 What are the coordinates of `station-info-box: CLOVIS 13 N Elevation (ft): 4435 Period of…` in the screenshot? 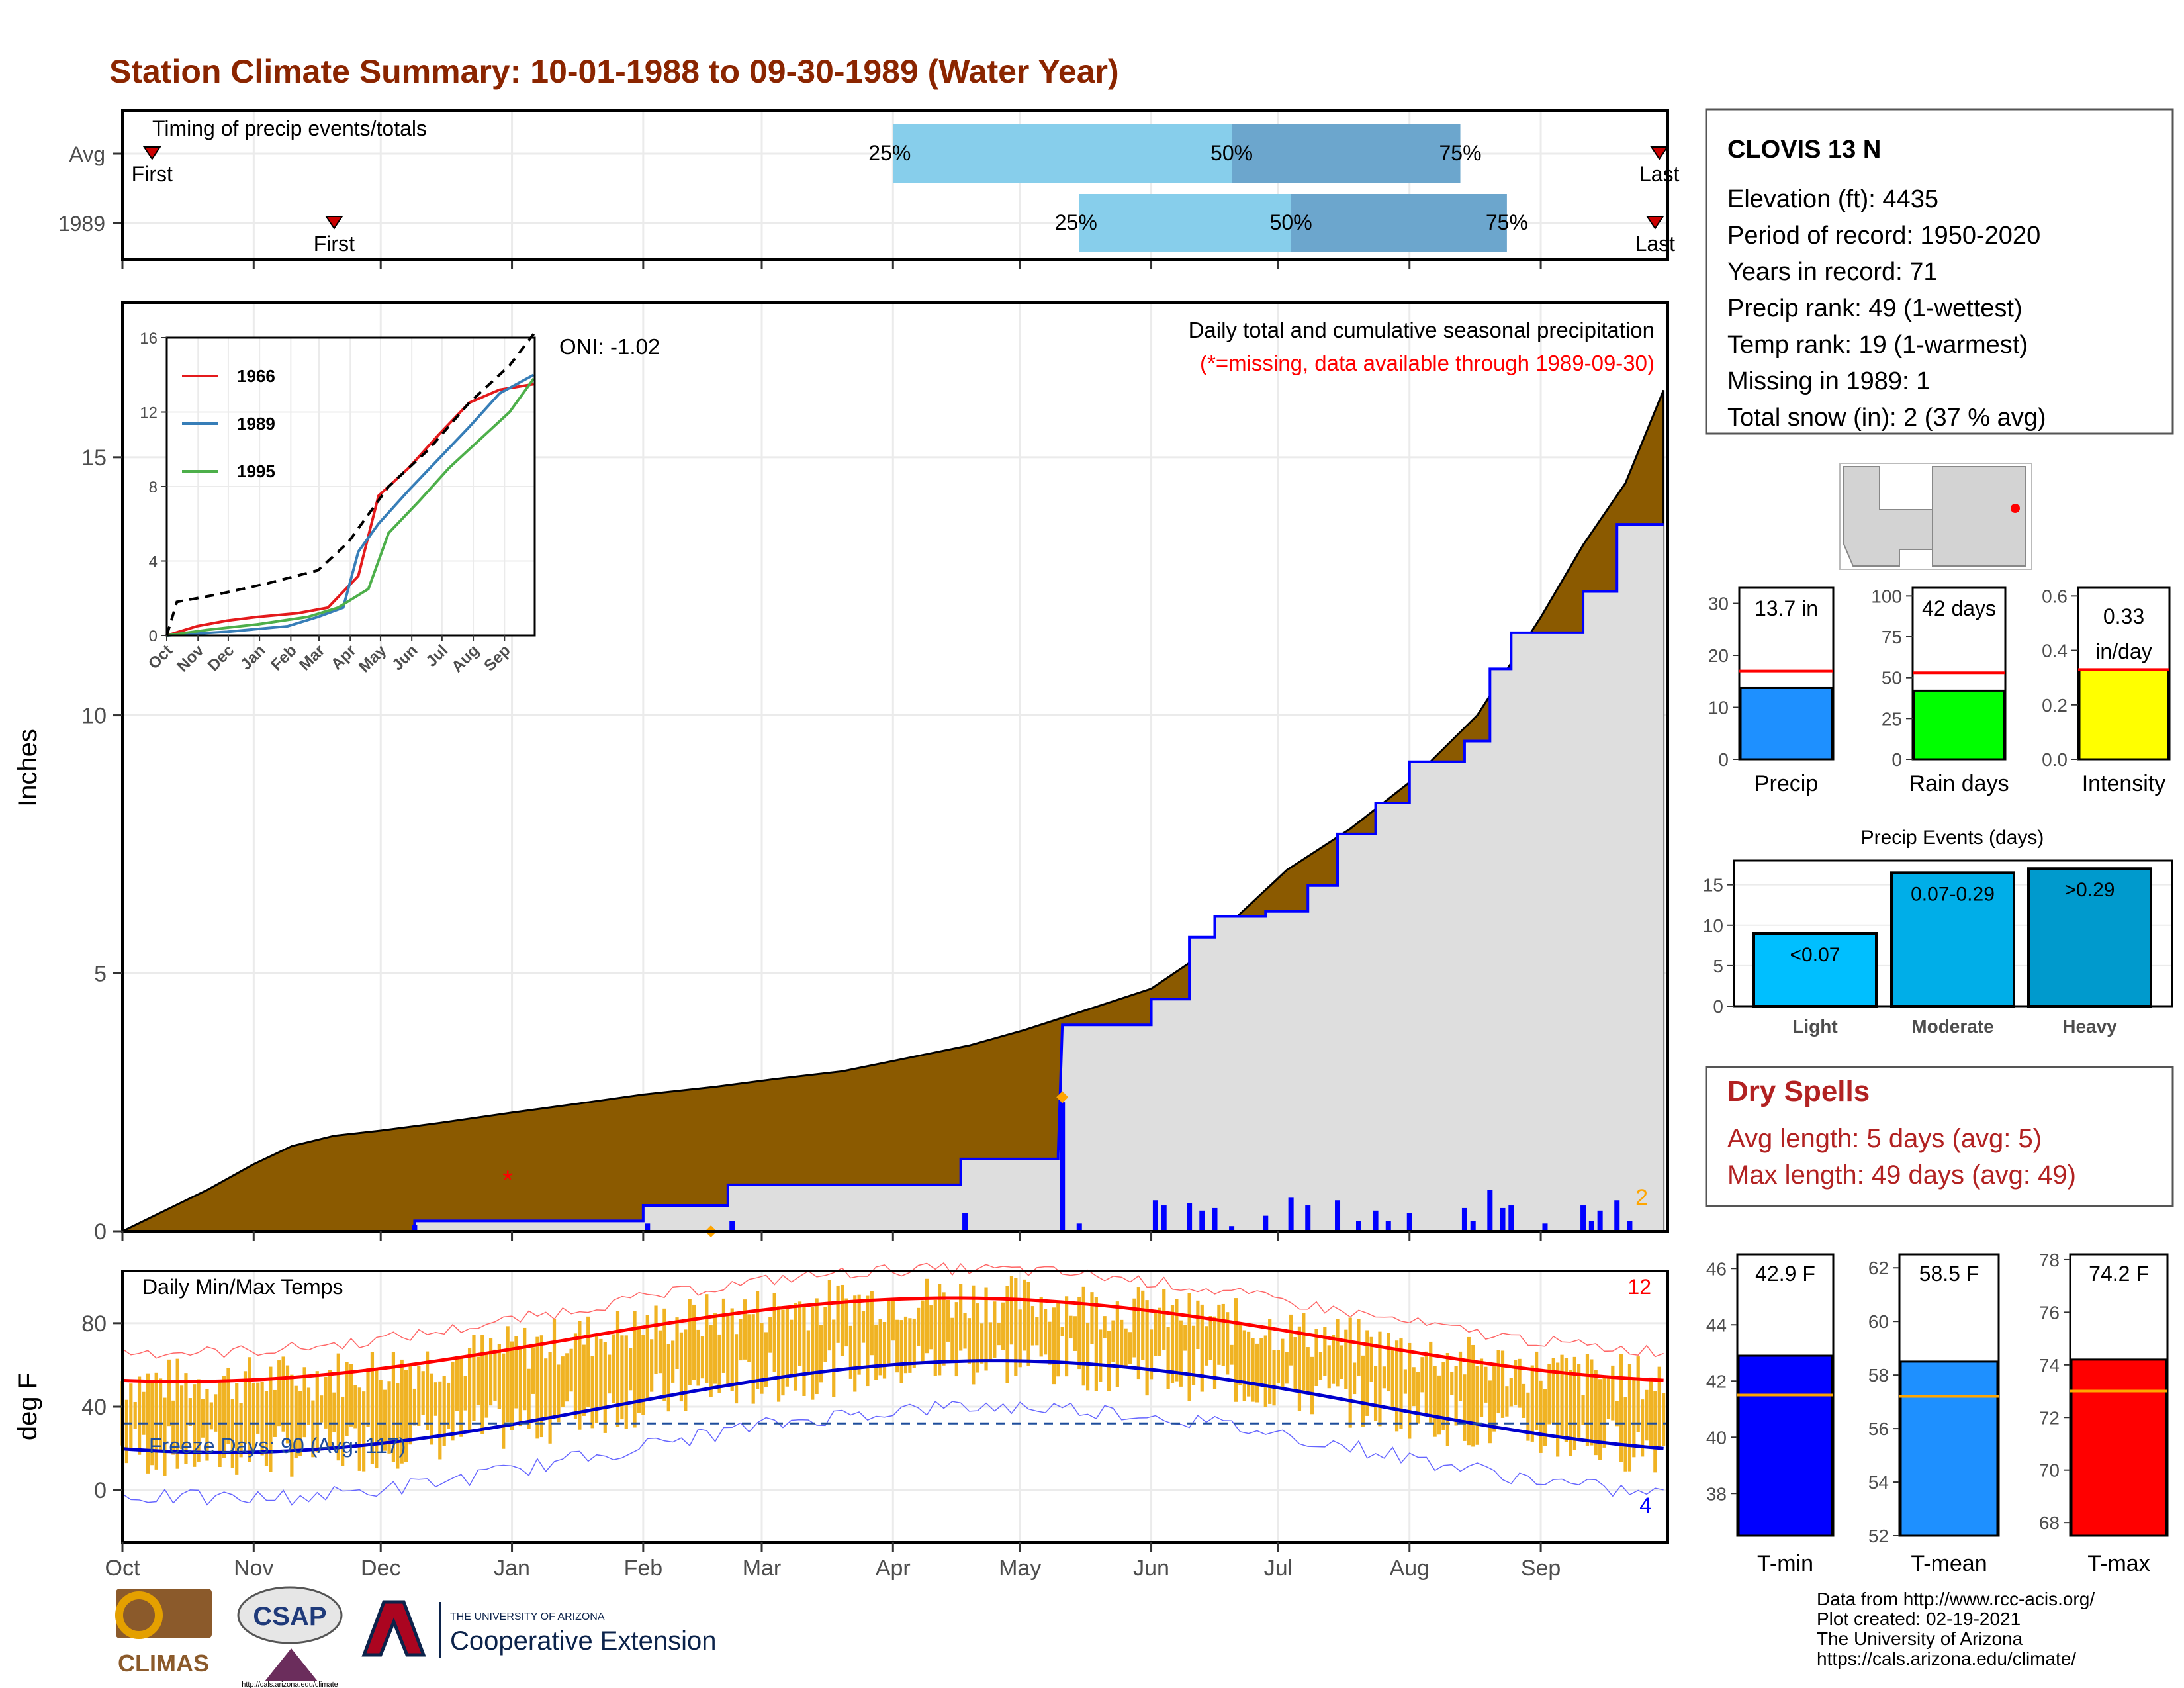 It's located at (1940, 271).